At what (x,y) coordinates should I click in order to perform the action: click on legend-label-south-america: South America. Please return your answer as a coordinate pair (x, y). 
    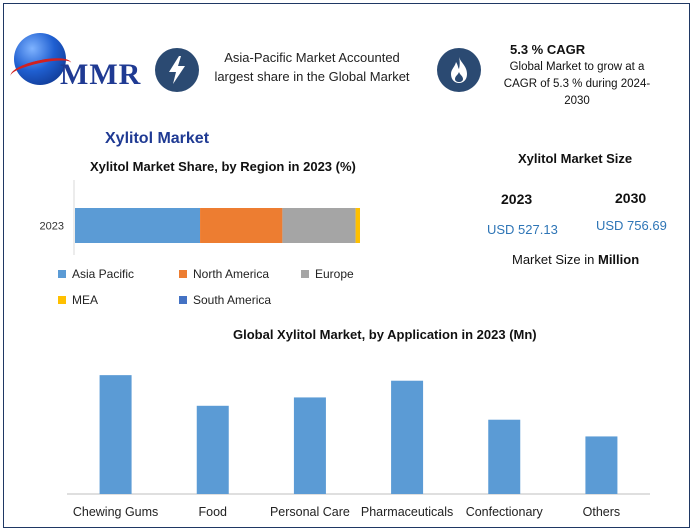
    Looking at the image, I should click on (232, 300).